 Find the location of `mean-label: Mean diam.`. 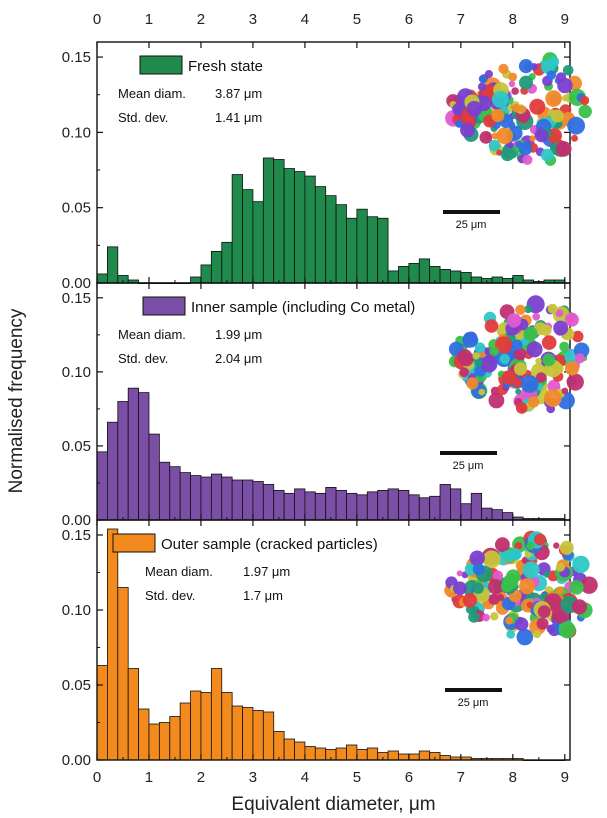

mean-label: Mean diam. is located at coordinates (179, 571).